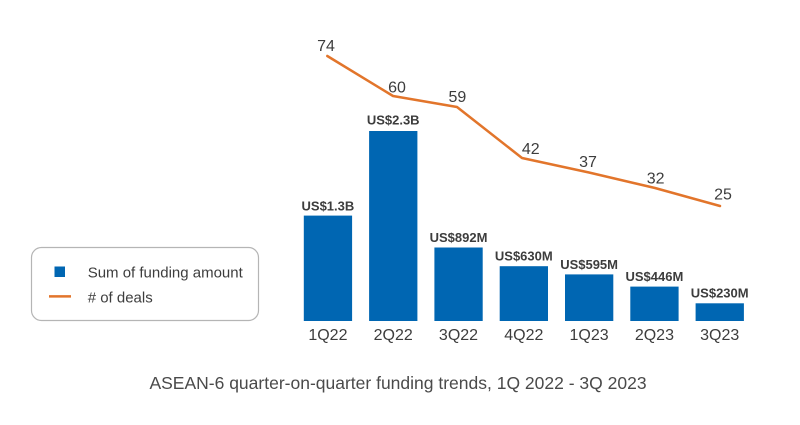 This screenshot has height=425, width=800. Describe the element at coordinates (524, 256) in the screenshot. I see `svg-text: US$630M` at that location.